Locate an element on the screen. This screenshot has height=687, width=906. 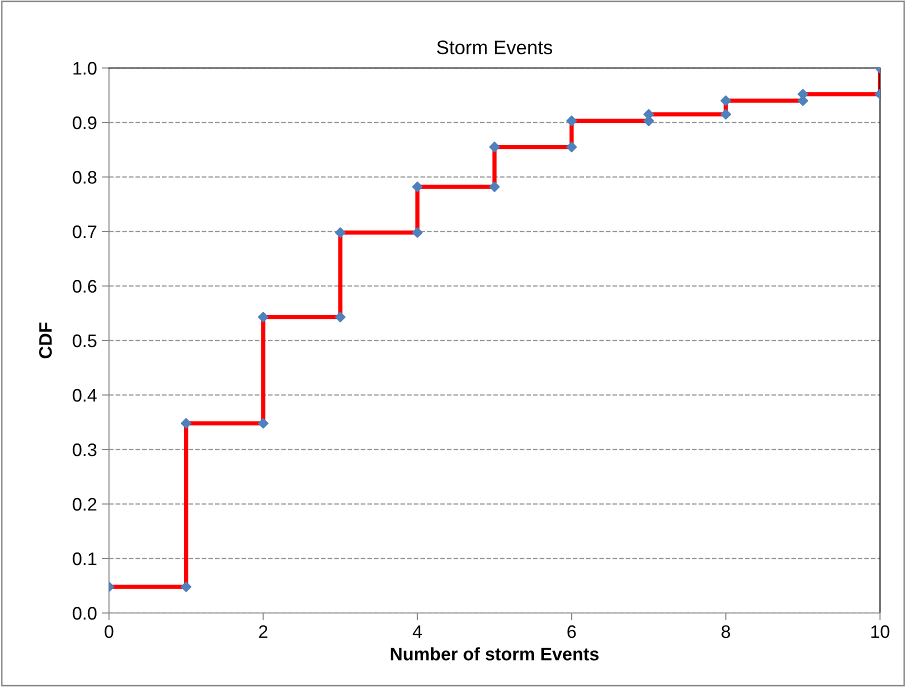
y-tick-label: 0.3 is located at coordinates (84, 449).